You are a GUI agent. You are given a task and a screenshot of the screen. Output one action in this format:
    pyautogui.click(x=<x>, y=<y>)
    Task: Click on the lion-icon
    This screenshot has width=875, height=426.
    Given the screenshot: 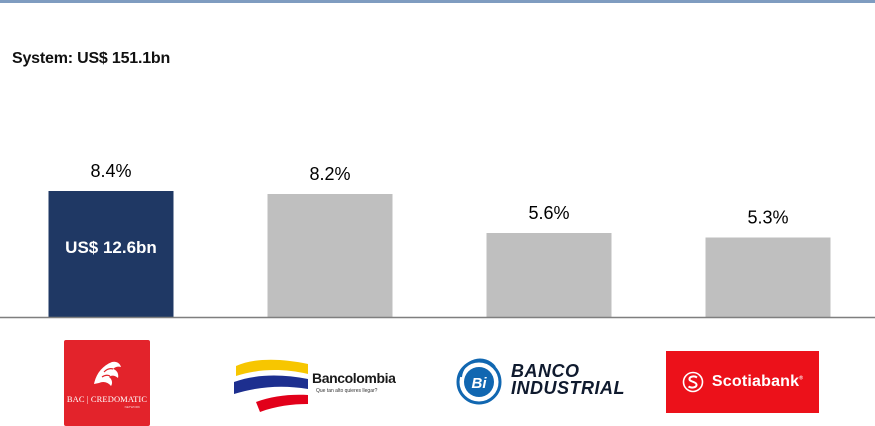 What is the action you would take?
    pyautogui.click(x=107, y=373)
    